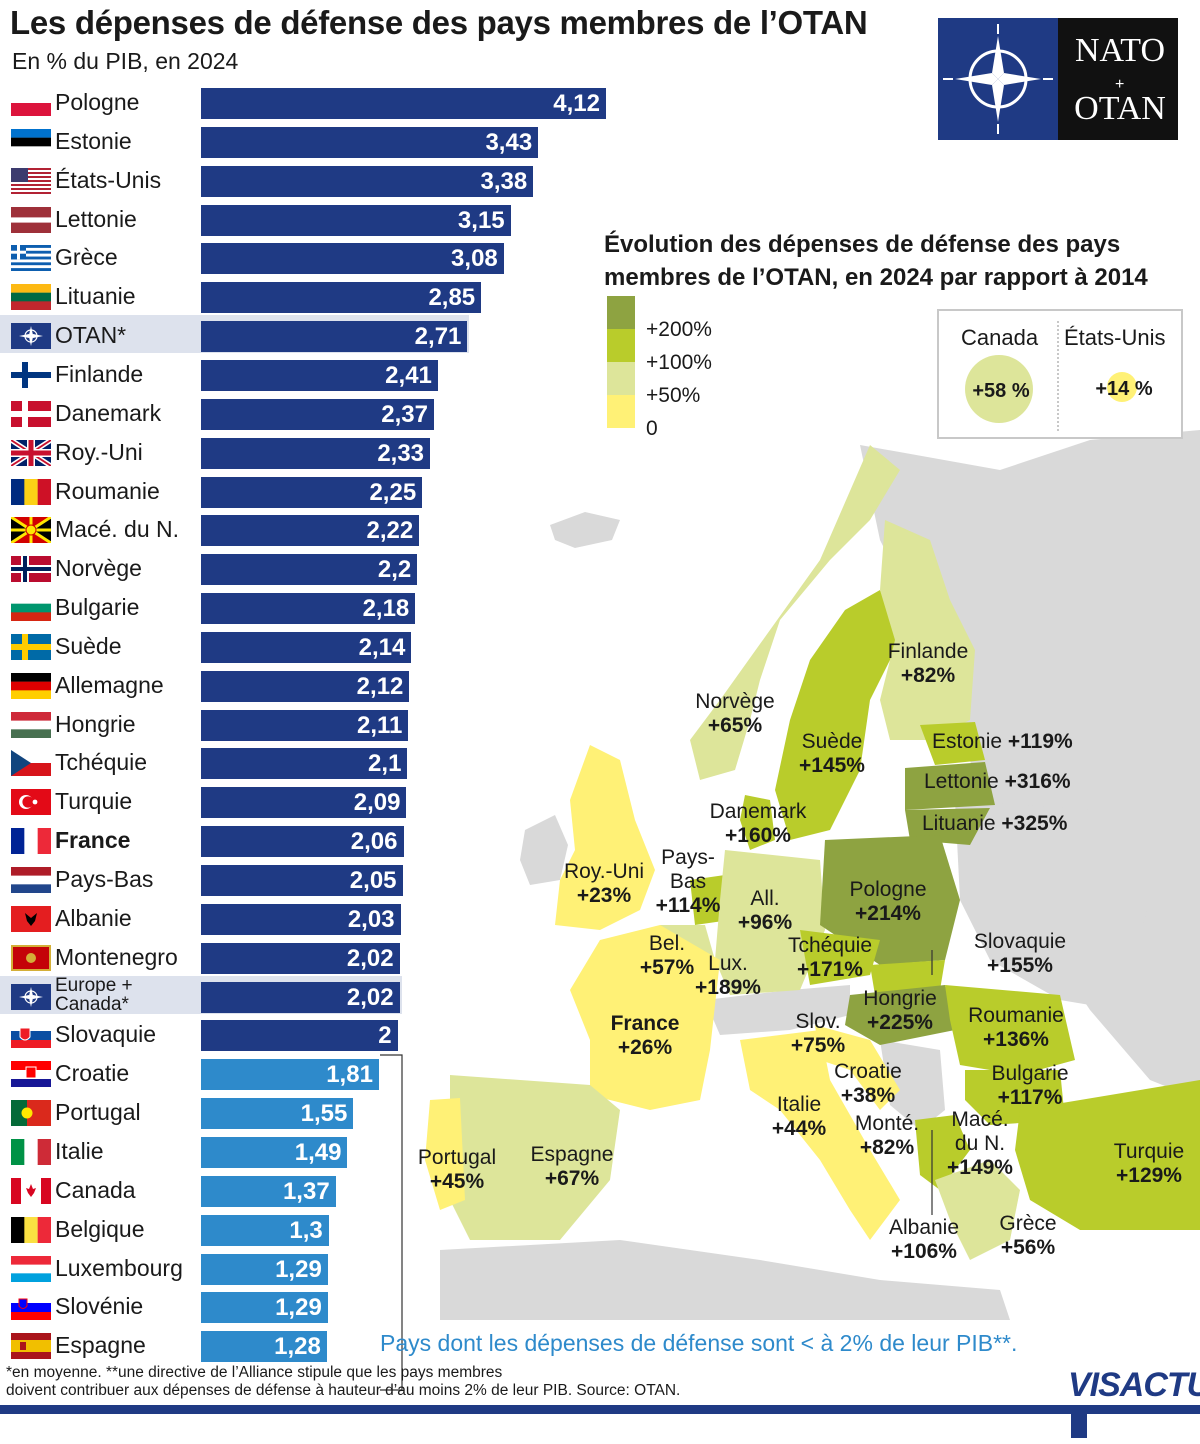  What do you see at coordinates (316, 453) in the screenshot?
I see `bar: 2,33` at bounding box center [316, 453].